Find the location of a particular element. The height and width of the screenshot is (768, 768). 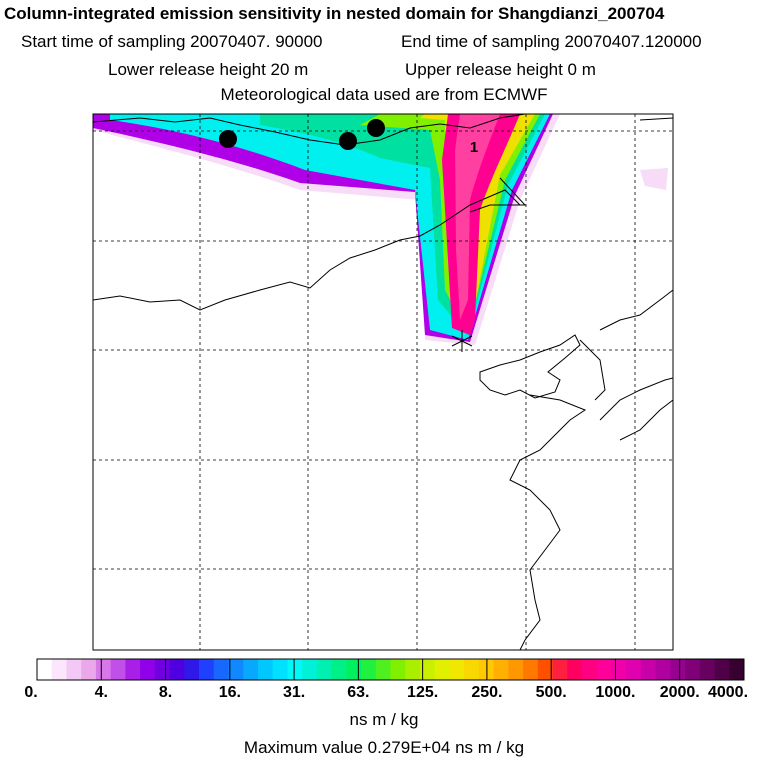

lower-release-label: Lower release height 20 m is located at coordinates (208, 69).